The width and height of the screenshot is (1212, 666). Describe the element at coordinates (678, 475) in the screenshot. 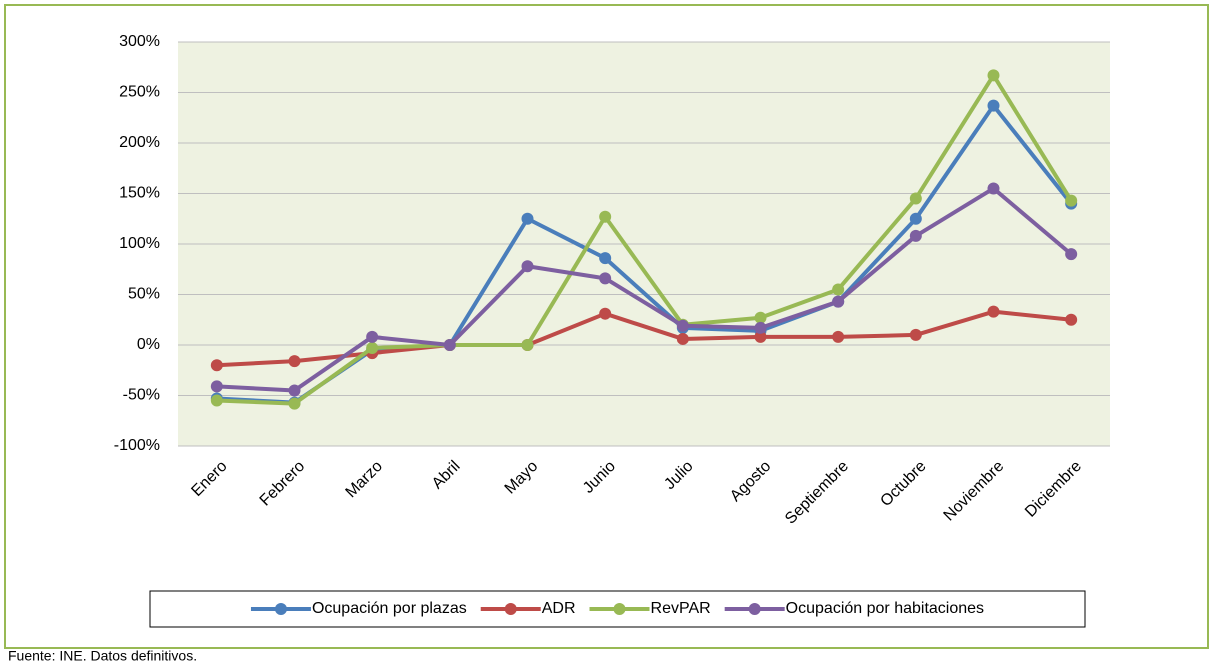

I see `x-tick-label: Julio` at that location.